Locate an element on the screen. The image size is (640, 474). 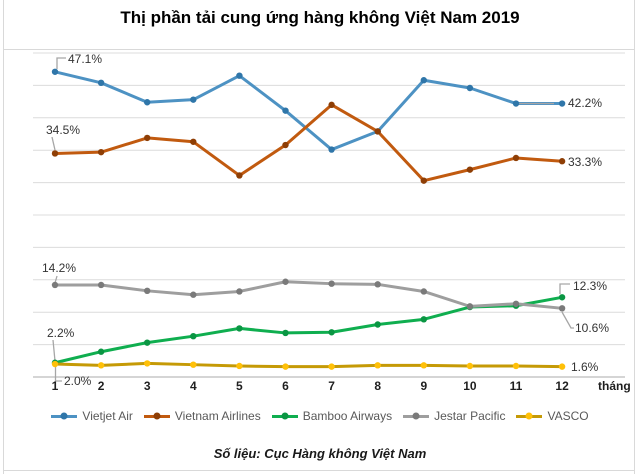
series-line-bamboo-airways is located at coordinates (308, 330).